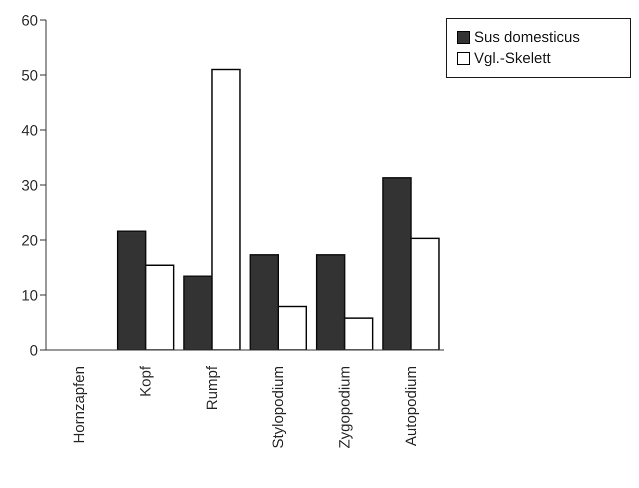 The image size is (639, 488). I want to click on y-tick-label: 10, so click(29, 295).